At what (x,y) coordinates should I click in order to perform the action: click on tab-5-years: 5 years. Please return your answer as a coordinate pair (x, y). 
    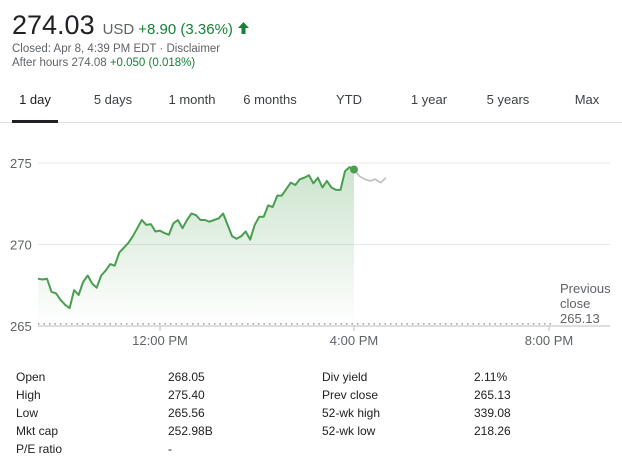
    Looking at the image, I should click on (508, 99).